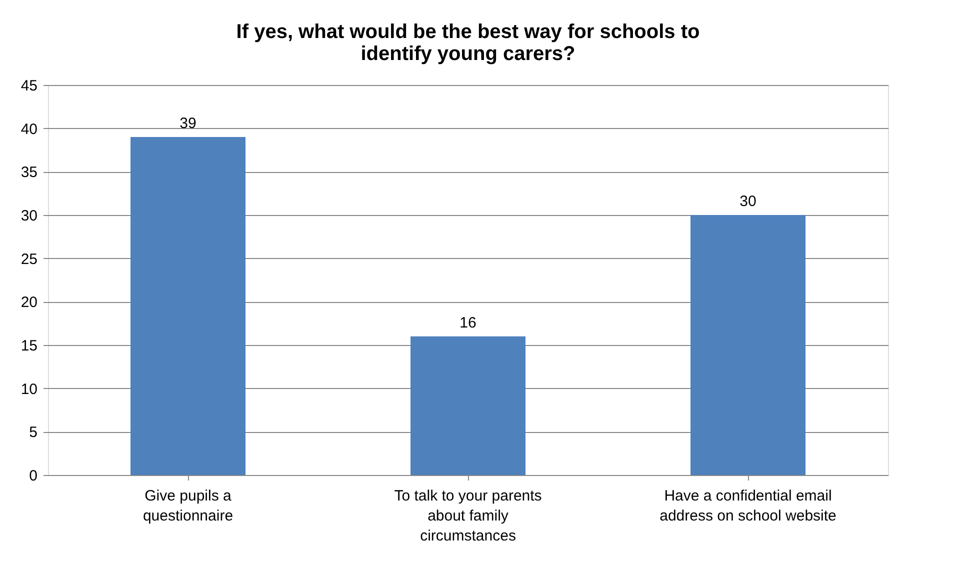  What do you see at coordinates (29, 216) in the screenshot?
I see `y-tick-label: 30` at bounding box center [29, 216].